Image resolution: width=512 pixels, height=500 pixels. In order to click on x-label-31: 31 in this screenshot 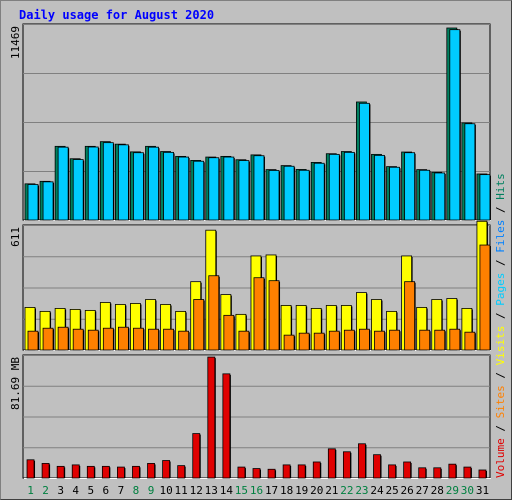, I will do `click(482, 490)`.